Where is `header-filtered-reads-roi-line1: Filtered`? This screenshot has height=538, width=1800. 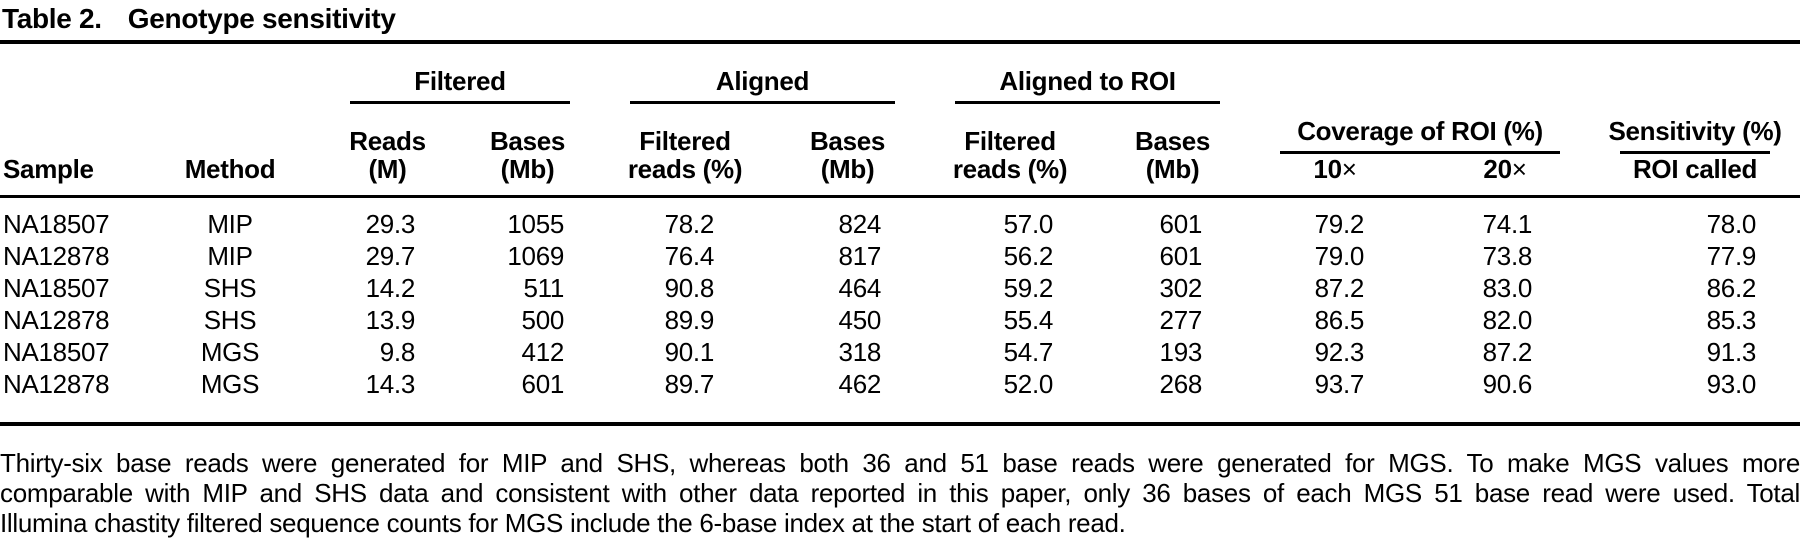
header-filtered-reads-roi-line1: Filtered is located at coordinates (1010, 140).